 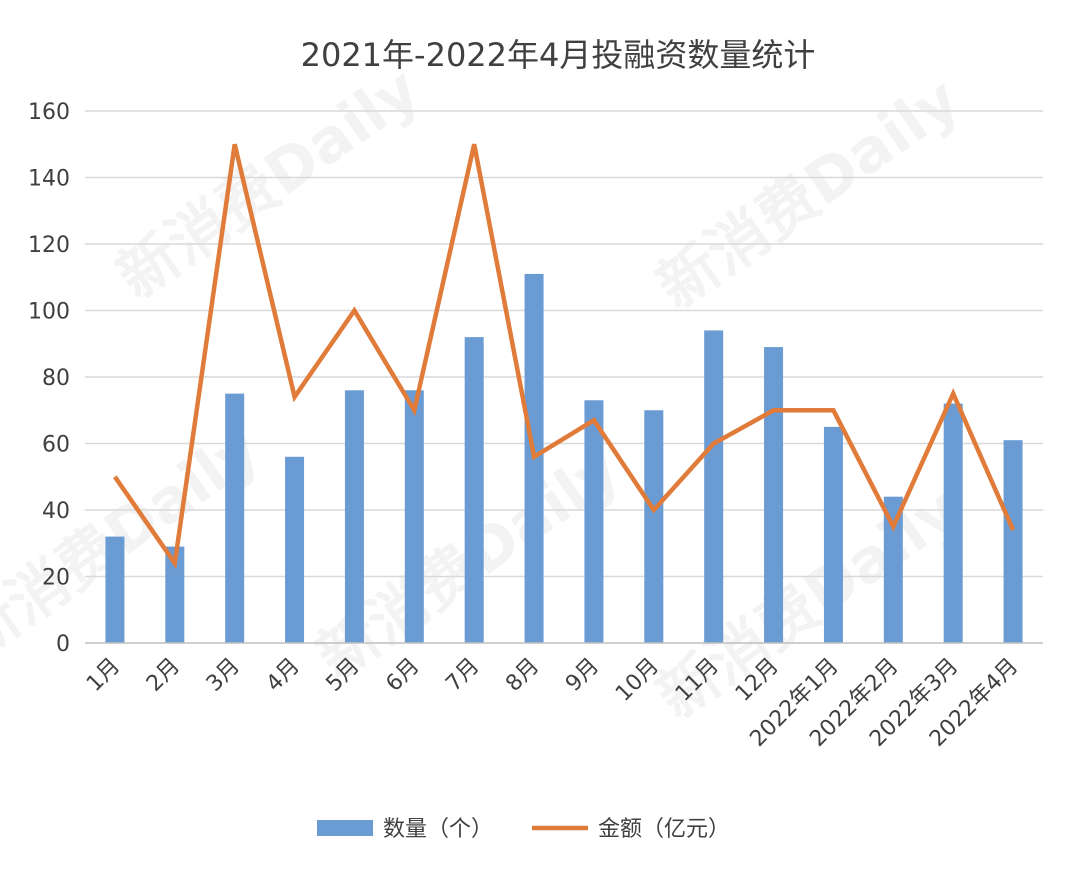 I want to click on y-tick-label: 40, so click(x=56, y=511).